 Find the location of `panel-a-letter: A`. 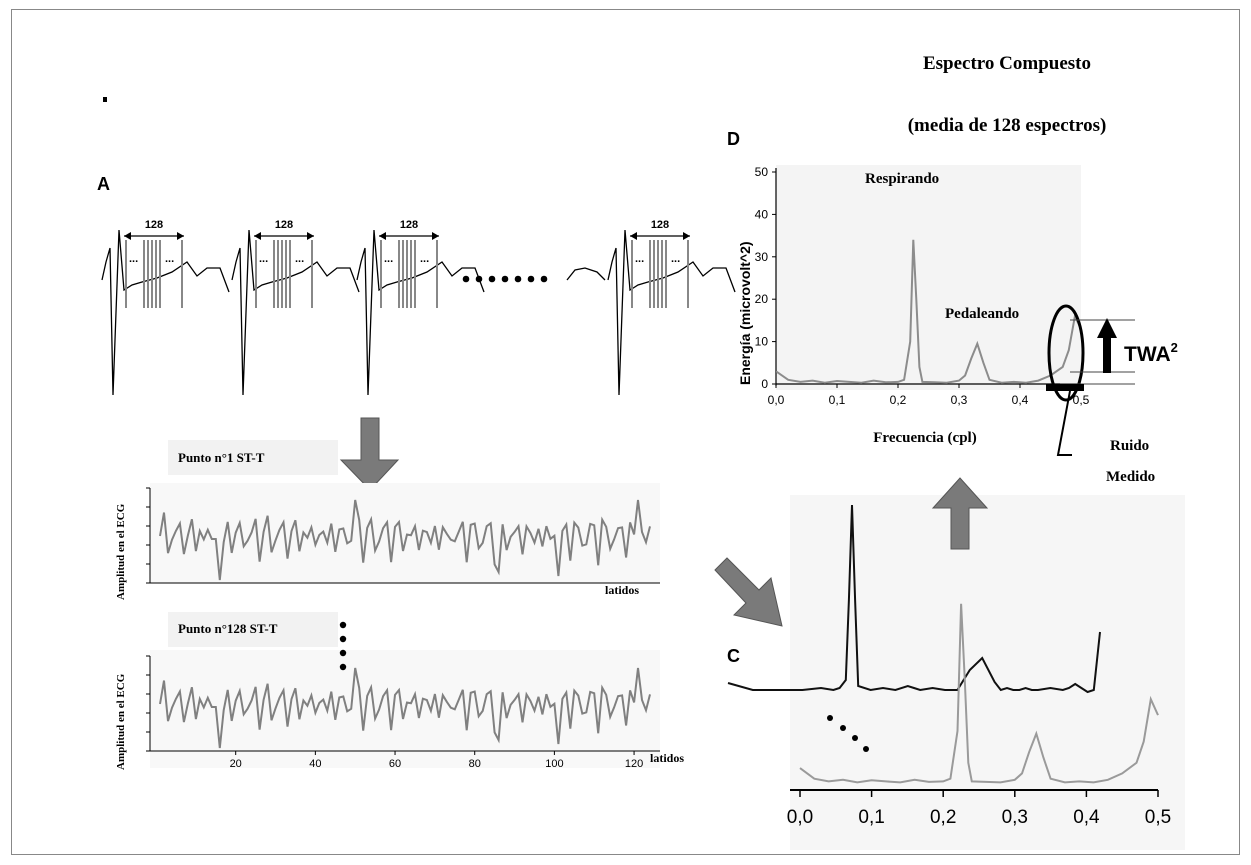

panel-a-letter: A is located at coordinates (103, 184).